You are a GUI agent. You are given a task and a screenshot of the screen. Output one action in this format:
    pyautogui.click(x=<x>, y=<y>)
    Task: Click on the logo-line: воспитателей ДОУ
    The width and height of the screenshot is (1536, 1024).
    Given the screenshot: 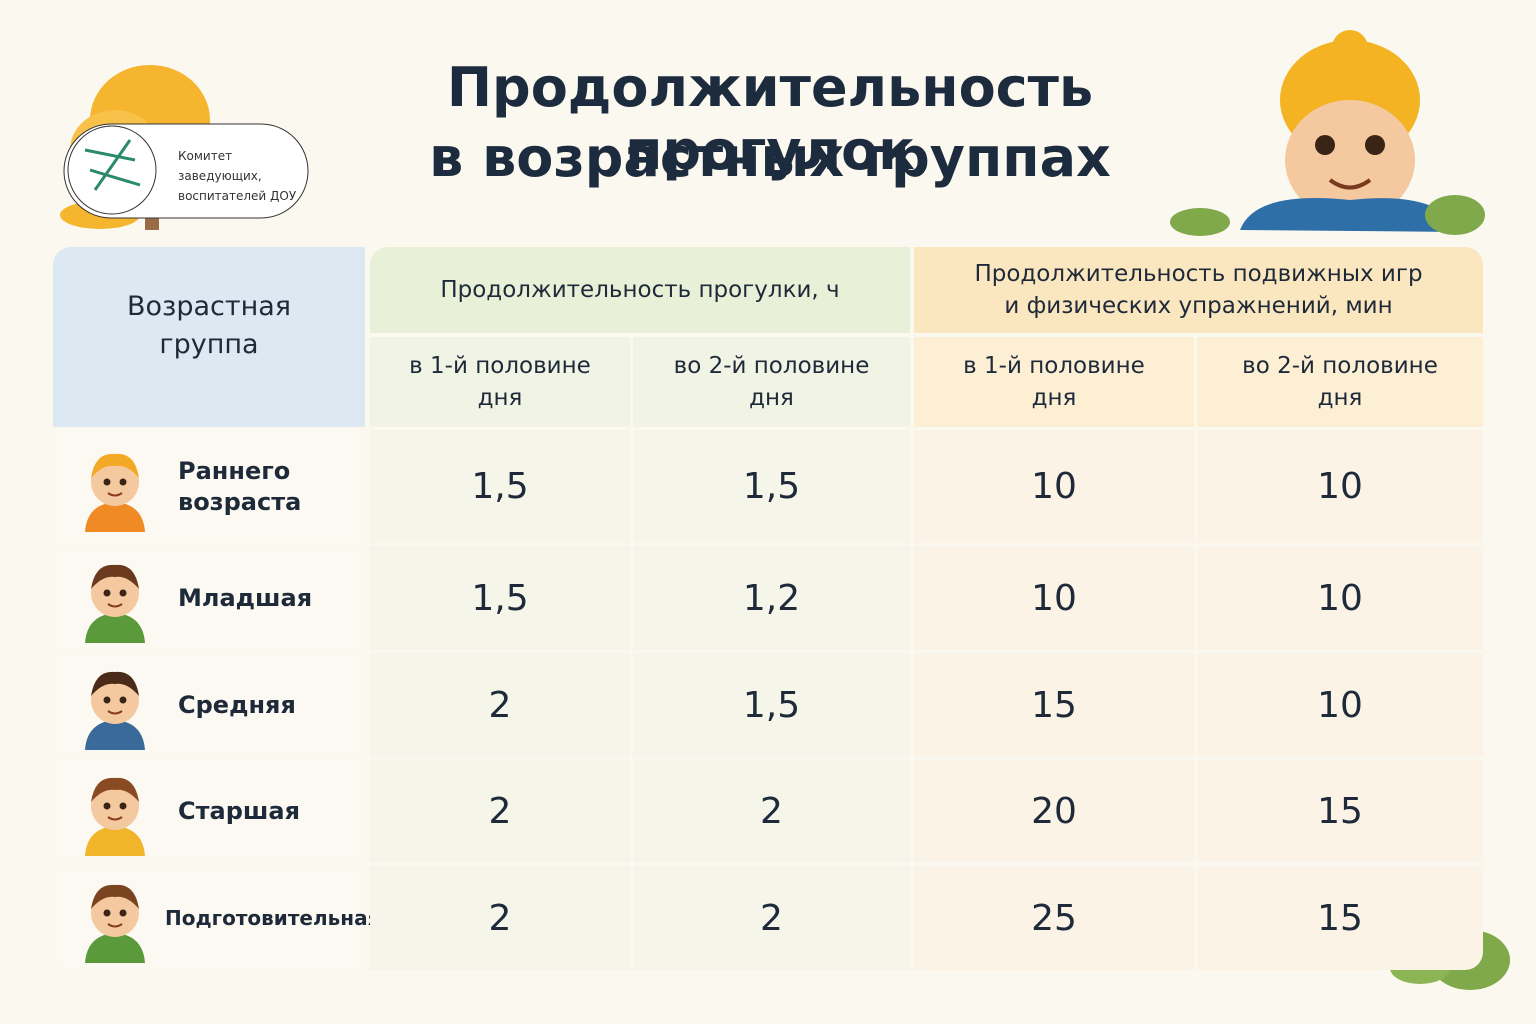 What is the action you would take?
    pyautogui.click(x=237, y=196)
    